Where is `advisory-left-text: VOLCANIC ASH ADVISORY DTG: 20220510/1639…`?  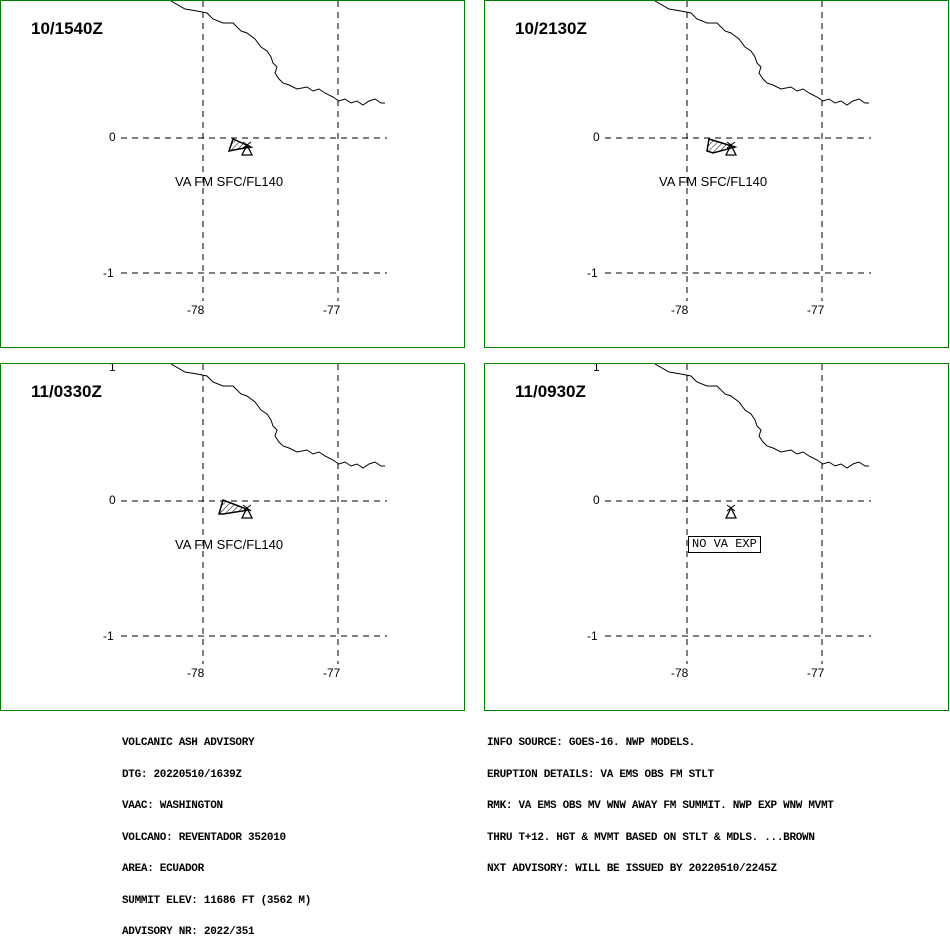
advisory-left-text: VOLCANIC ASH ADVISORY DTG: 20220510/1639… is located at coordinates (216, 832).